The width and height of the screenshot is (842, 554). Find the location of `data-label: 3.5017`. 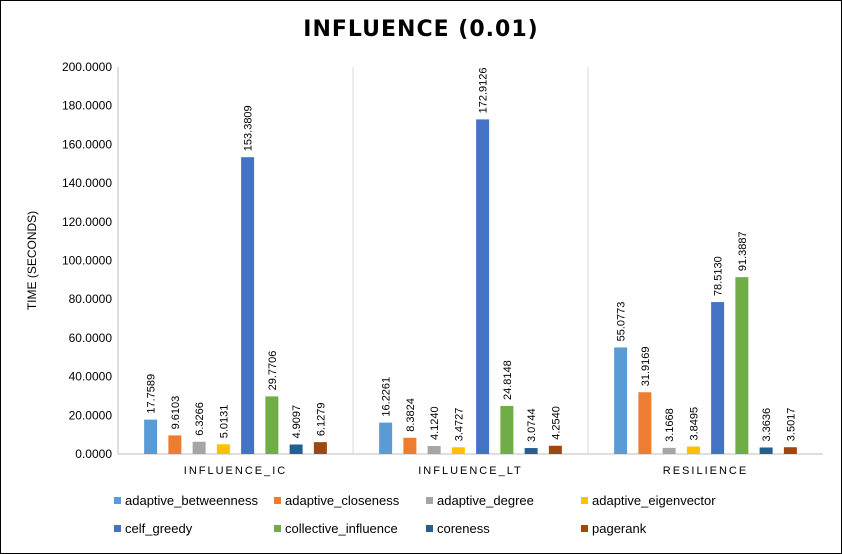

data-label: 3.5017 is located at coordinates (791, 425).